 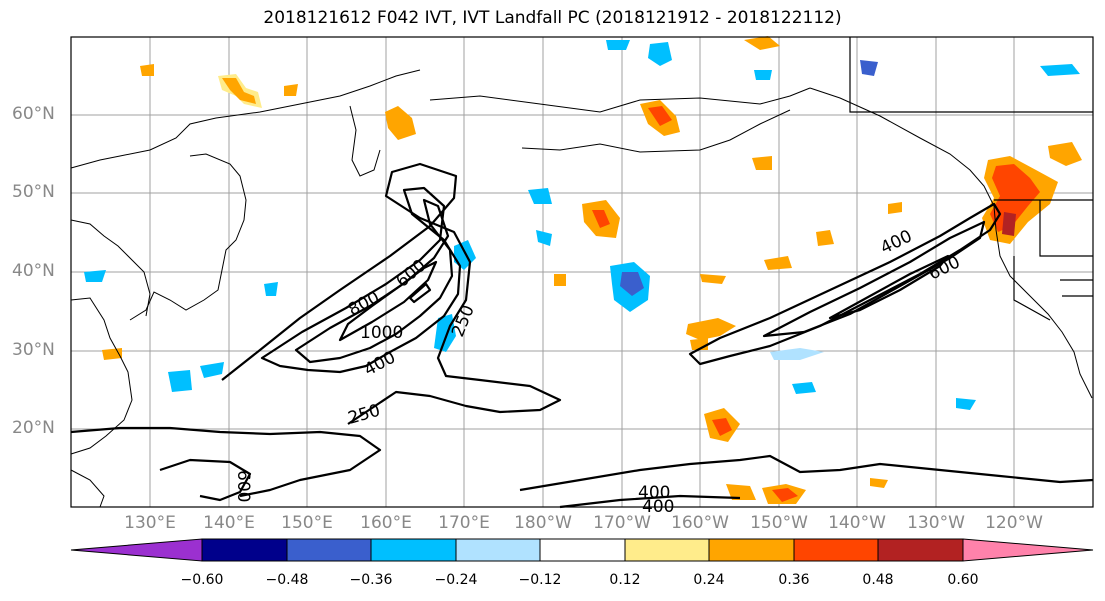 What do you see at coordinates (971, 179) in the screenshot?
I see `political-boundaries` at bounding box center [971, 179].